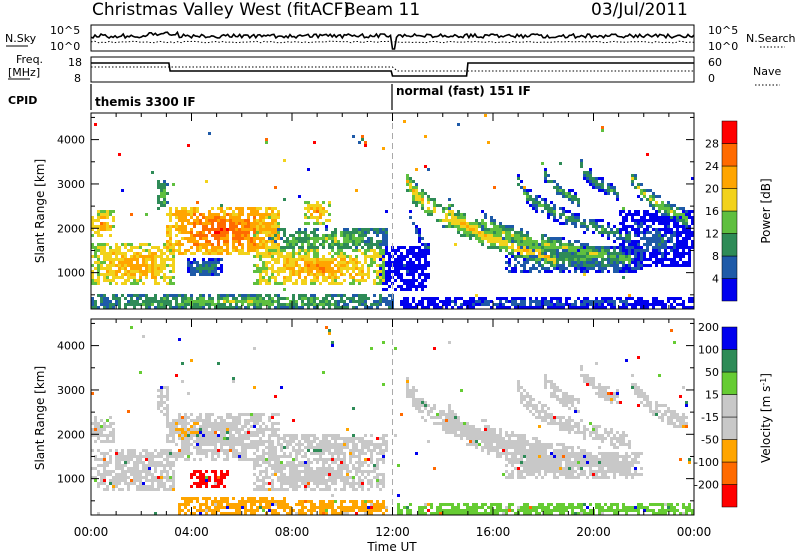  What do you see at coordinates (723, 46) in the screenshot?
I see `noise-right-tick-bottom: 10^0` at bounding box center [723, 46].